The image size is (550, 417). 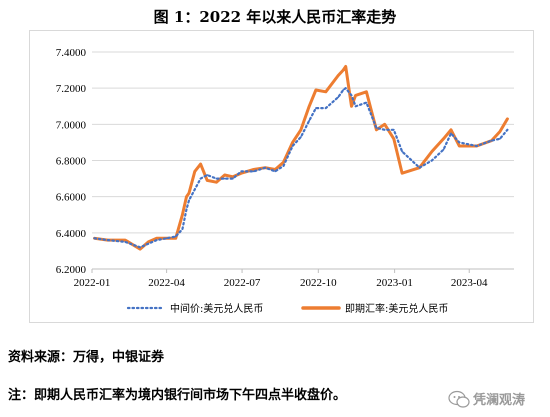 I want to click on legend-item-central-parity: 中间价:美元兑人民币, so click(x=194, y=308).